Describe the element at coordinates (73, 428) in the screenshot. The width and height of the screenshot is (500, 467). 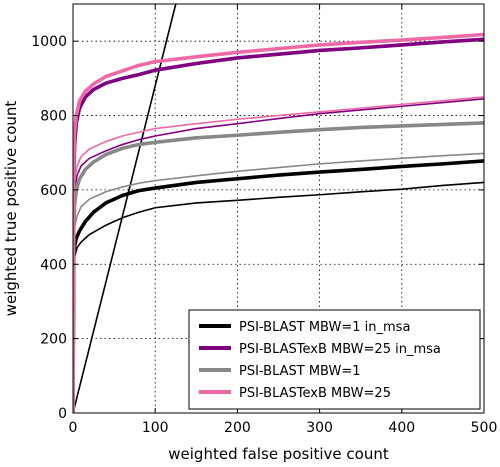
I see `x-tick-label: 0` at that location.